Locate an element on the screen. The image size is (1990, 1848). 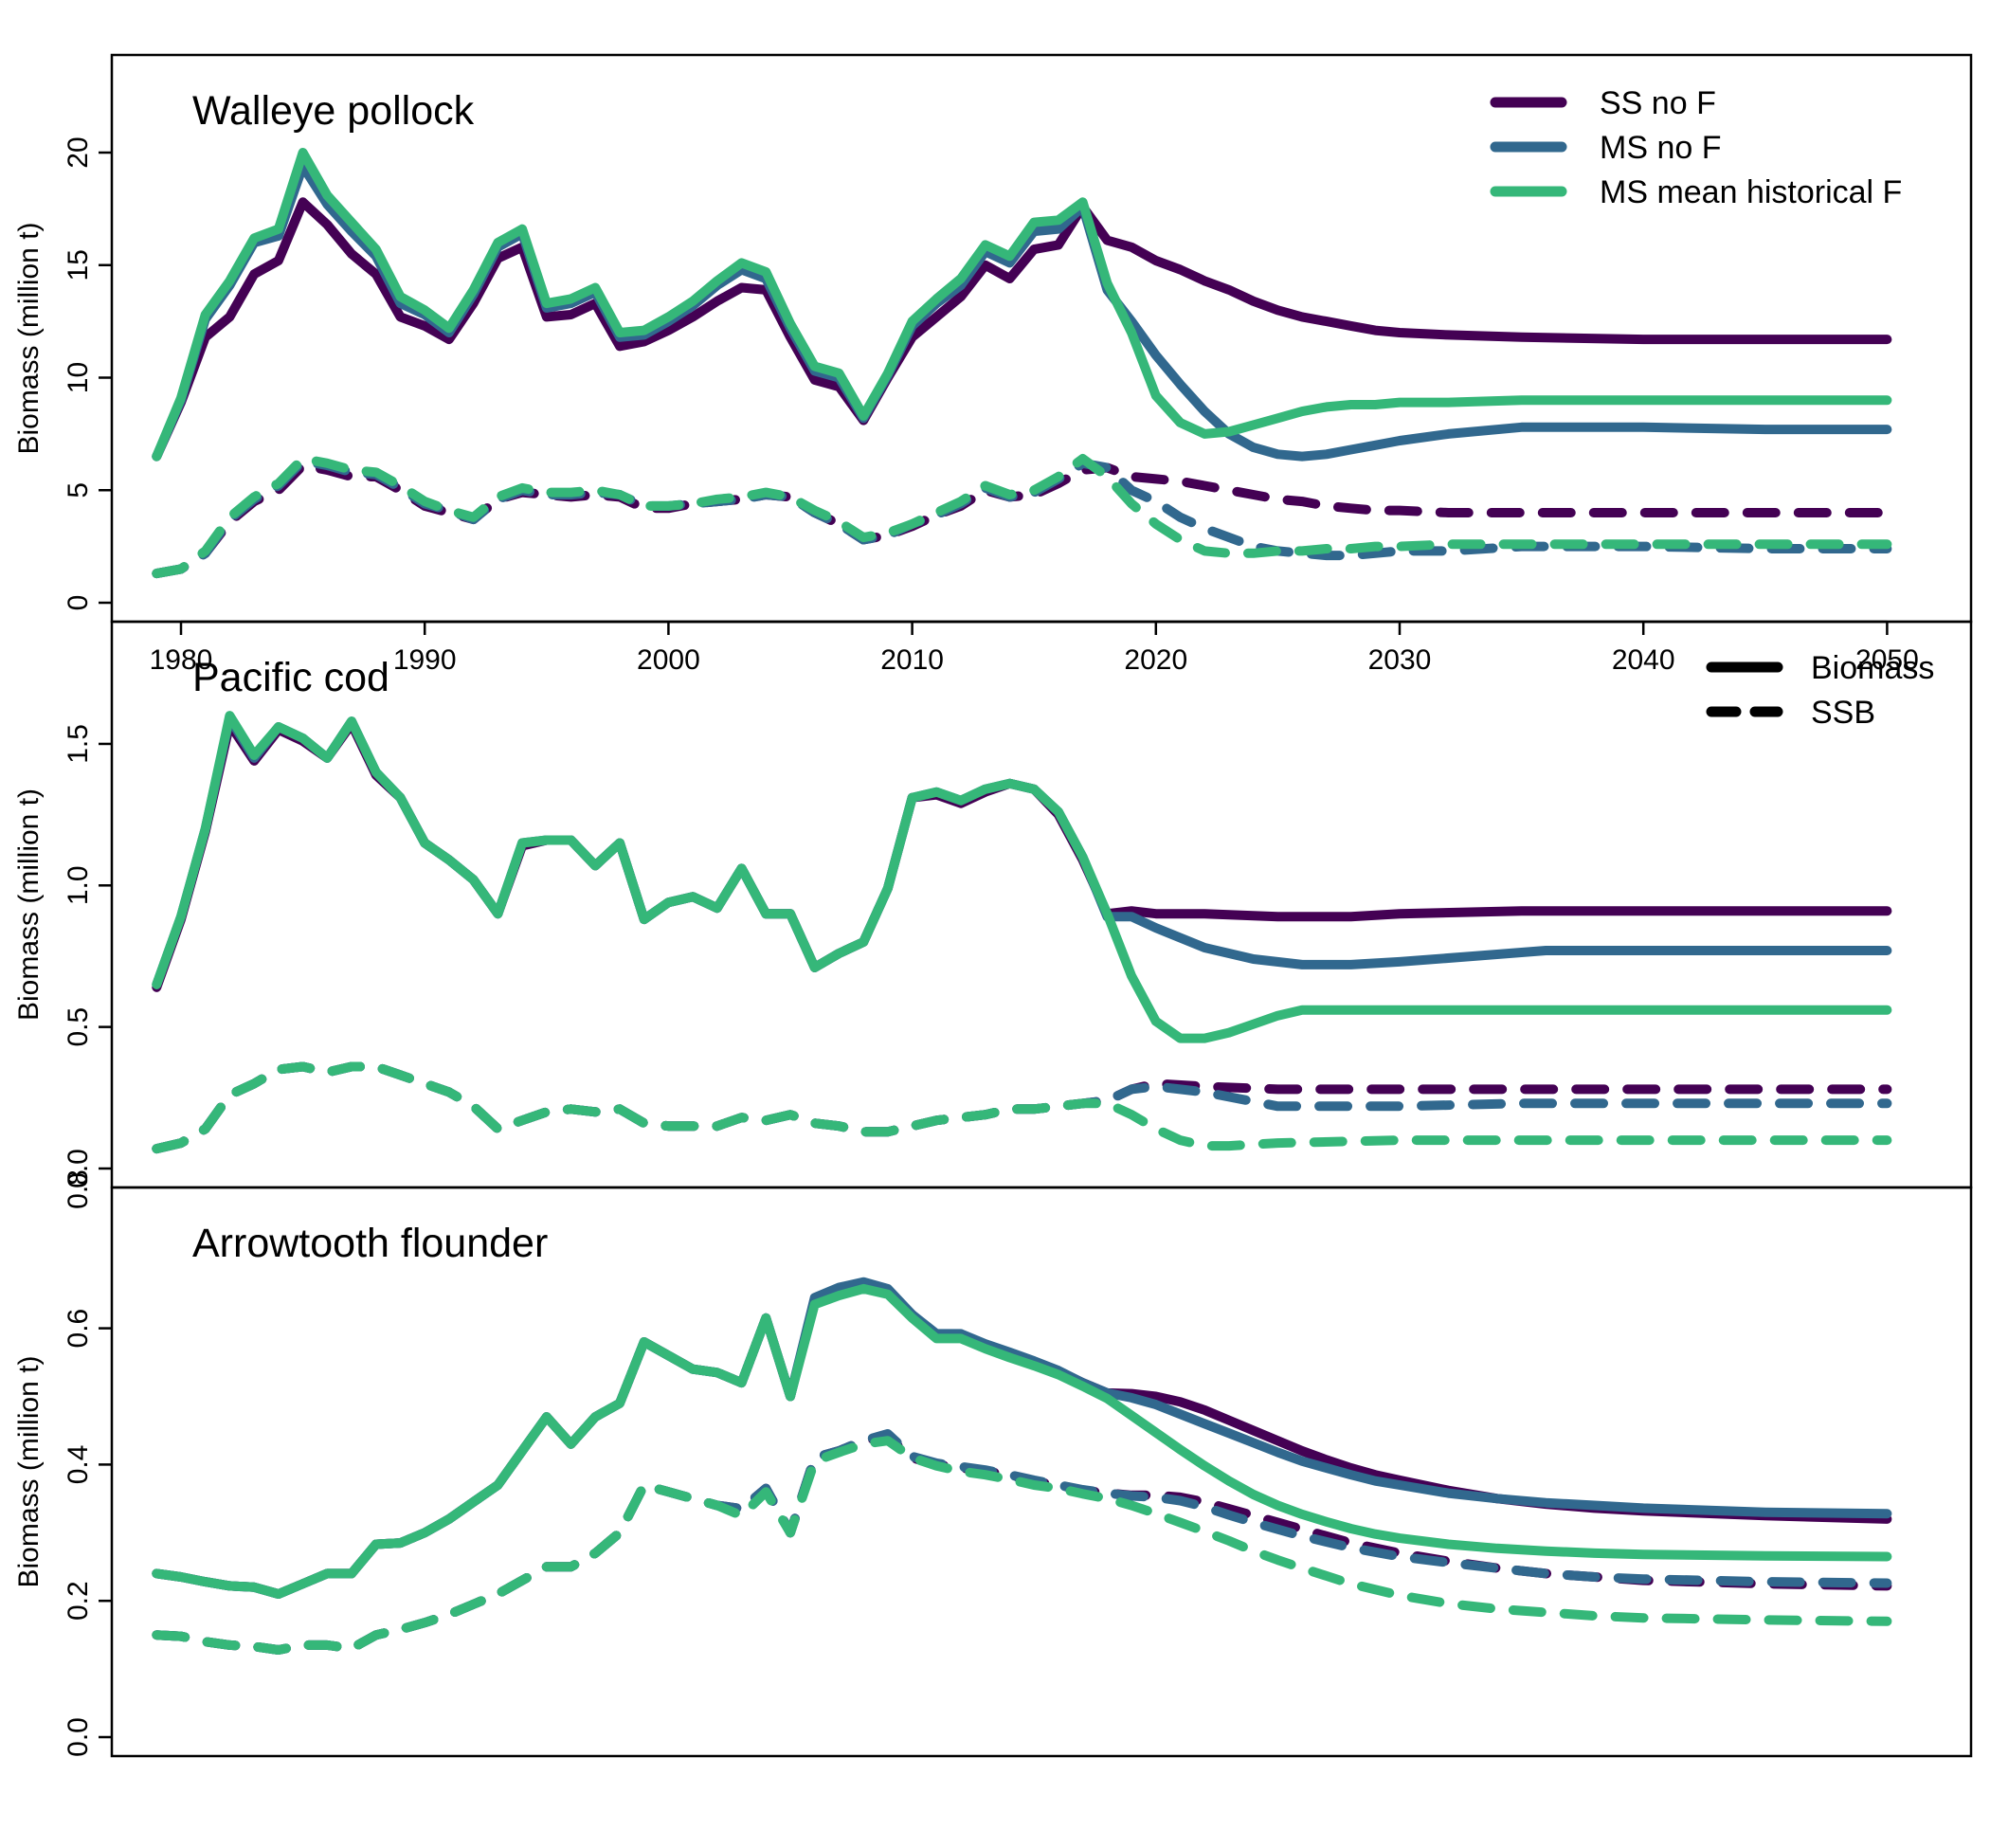
x-tick-label: 2020 is located at coordinates (1155, 660).